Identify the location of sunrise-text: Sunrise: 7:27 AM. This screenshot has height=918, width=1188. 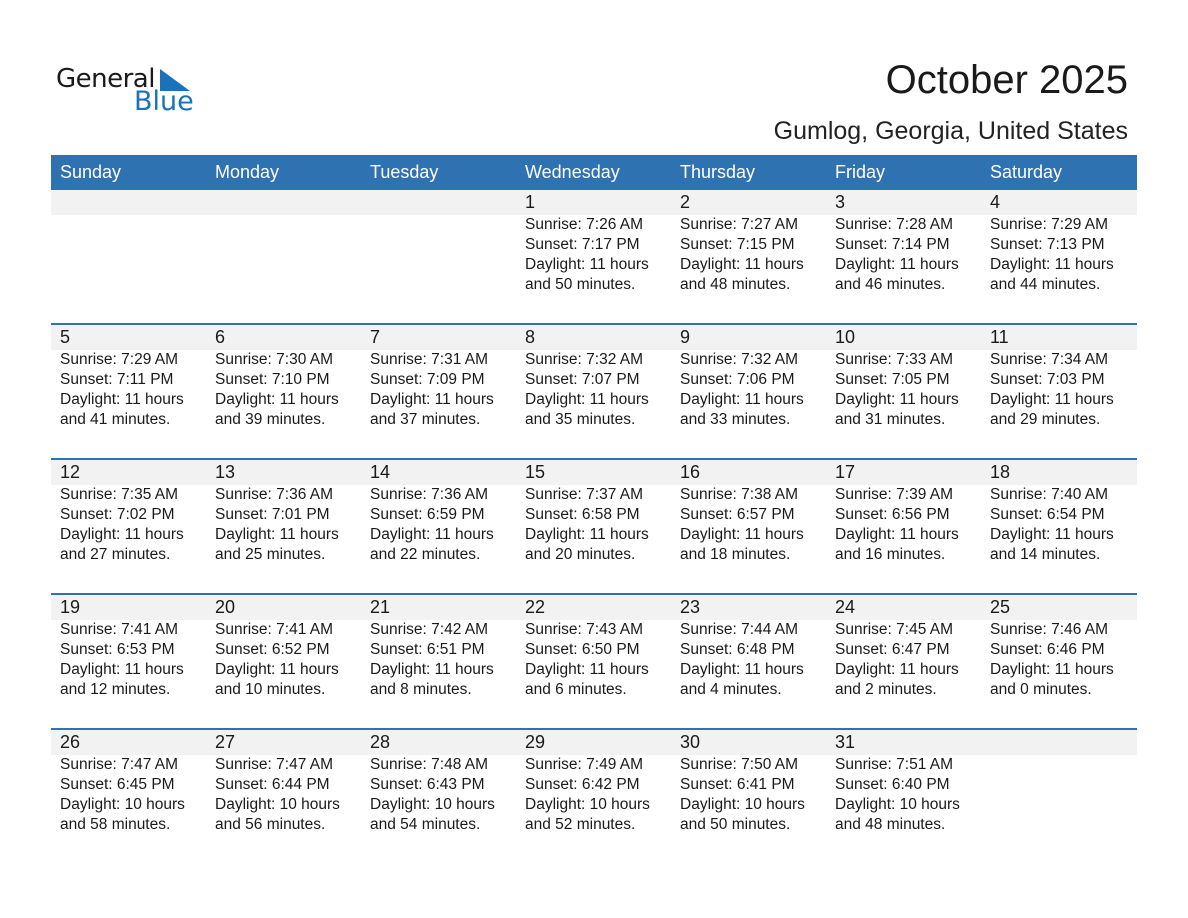
(739, 224).